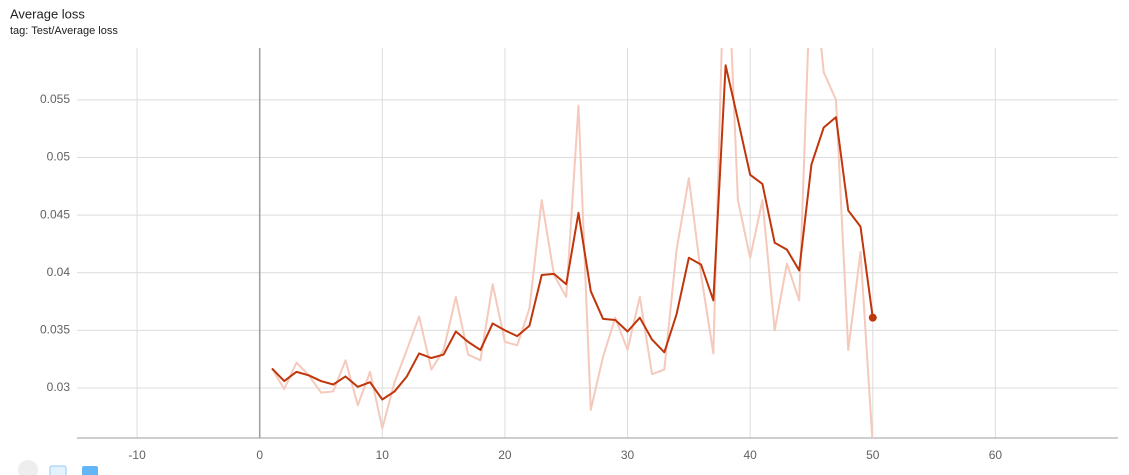  I want to click on x-tick-label: 40, so click(750, 455).